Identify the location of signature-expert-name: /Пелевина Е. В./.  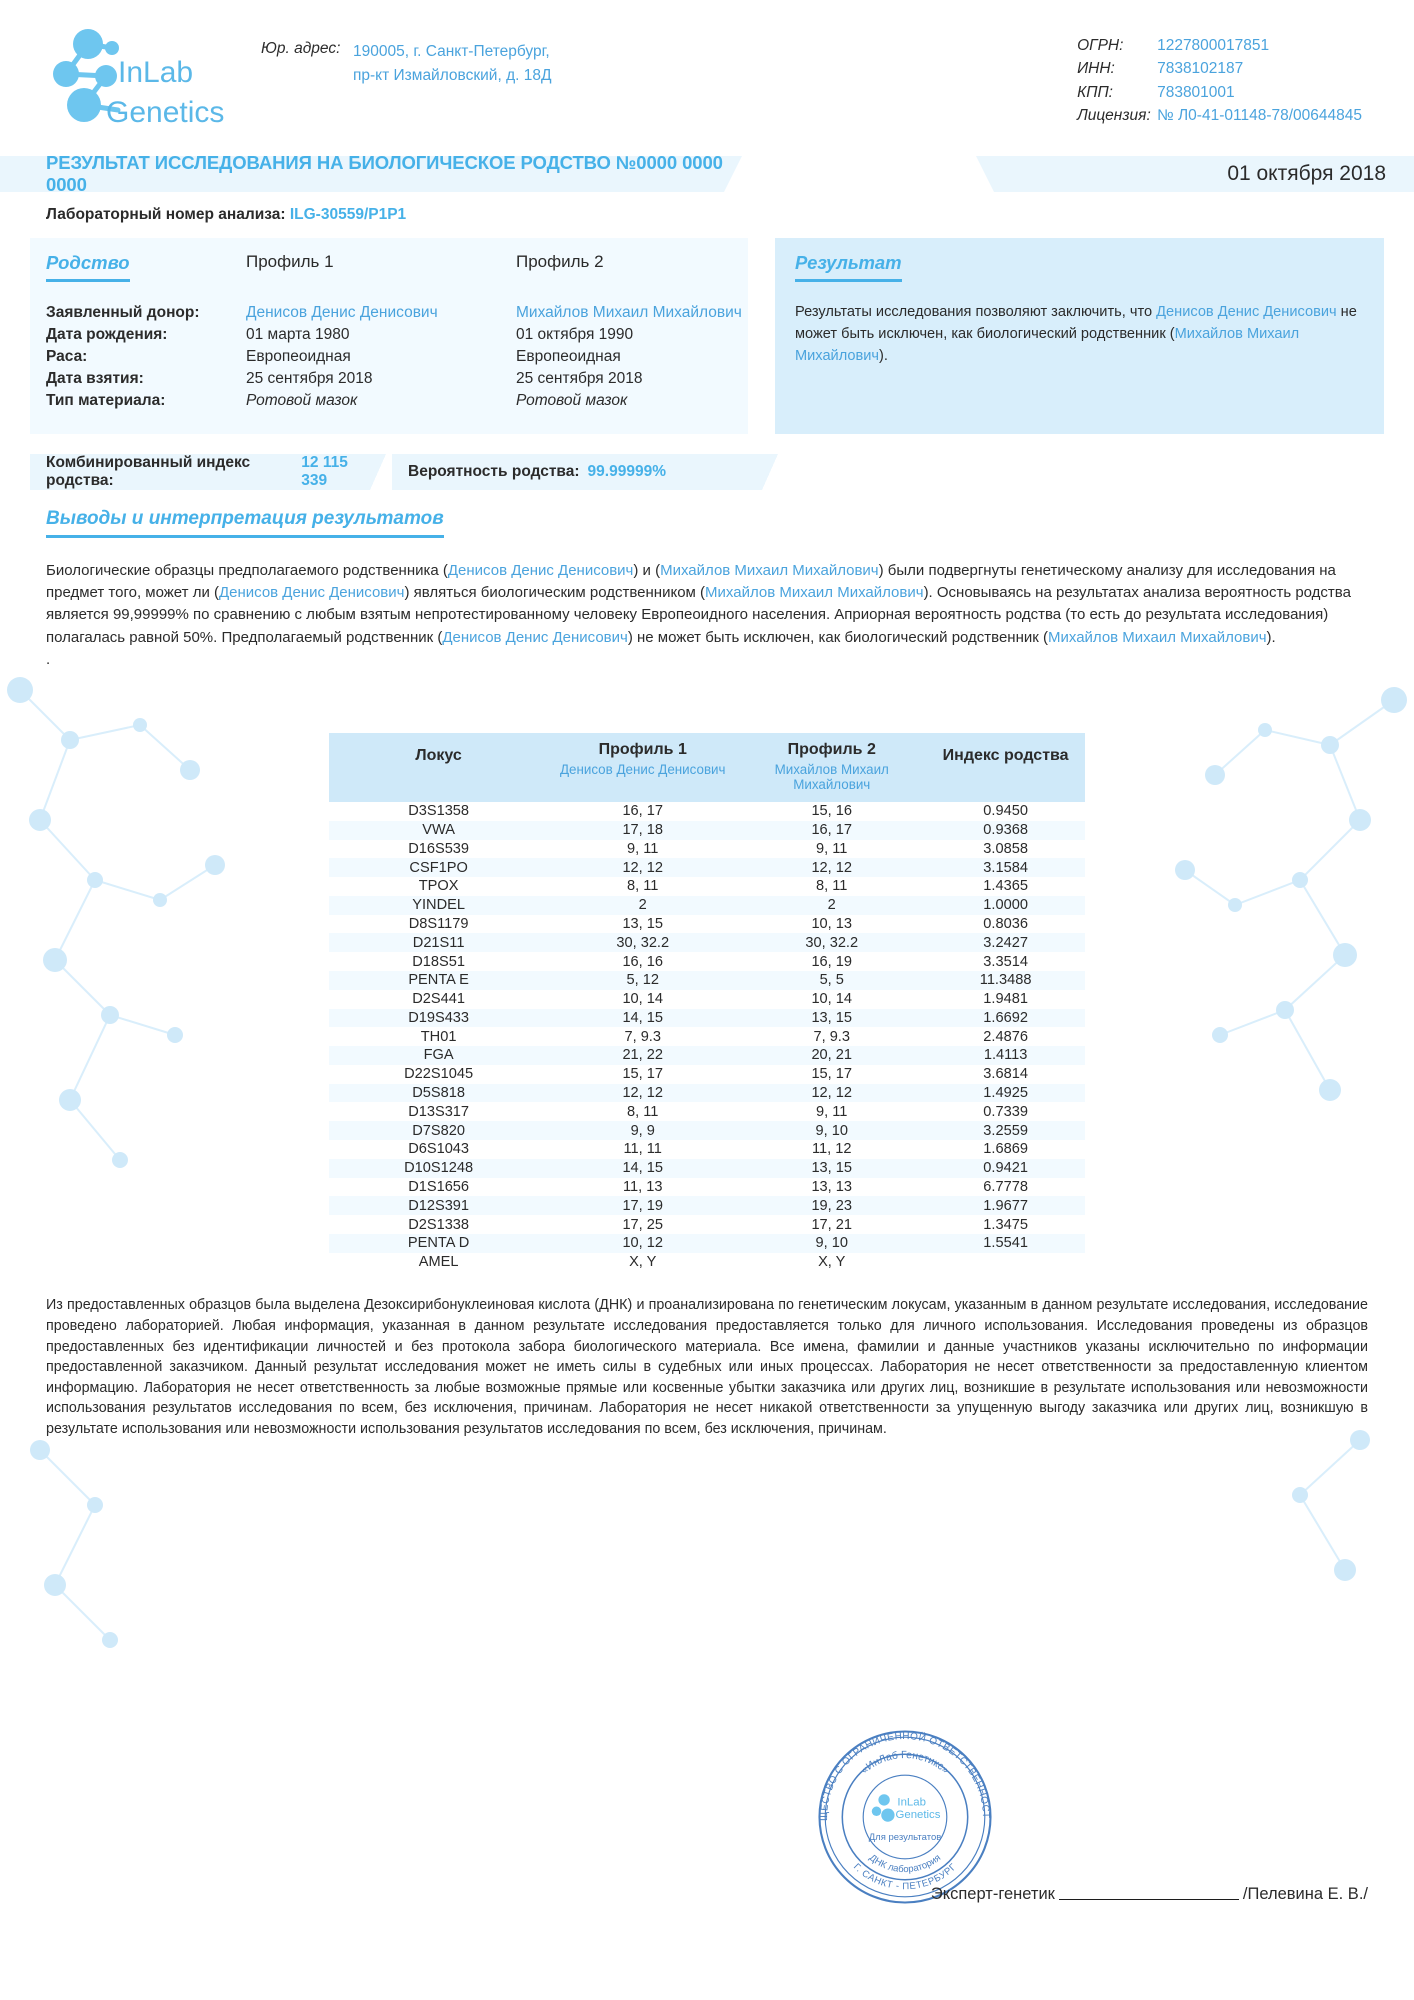
(1305, 1894).